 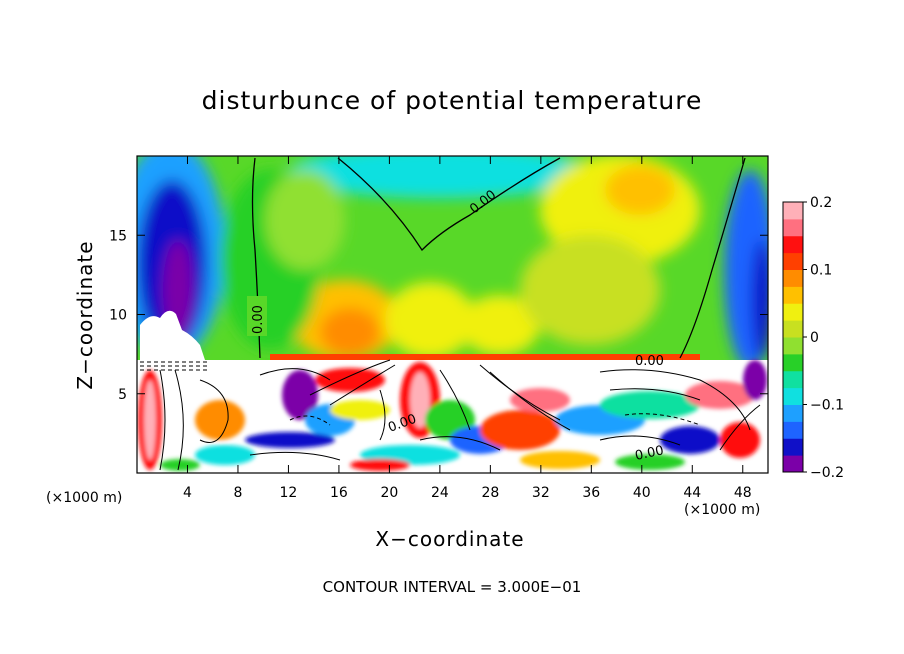 I want to click on x-axis-label: X−coordinate, so click(x=450, y=539).